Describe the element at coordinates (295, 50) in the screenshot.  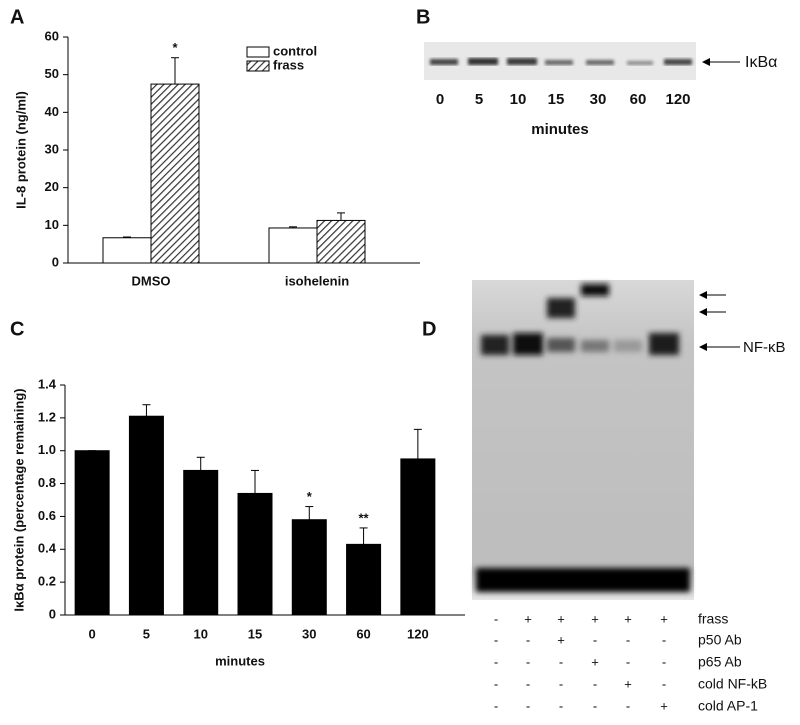
I see `legend-label: control` at that location.